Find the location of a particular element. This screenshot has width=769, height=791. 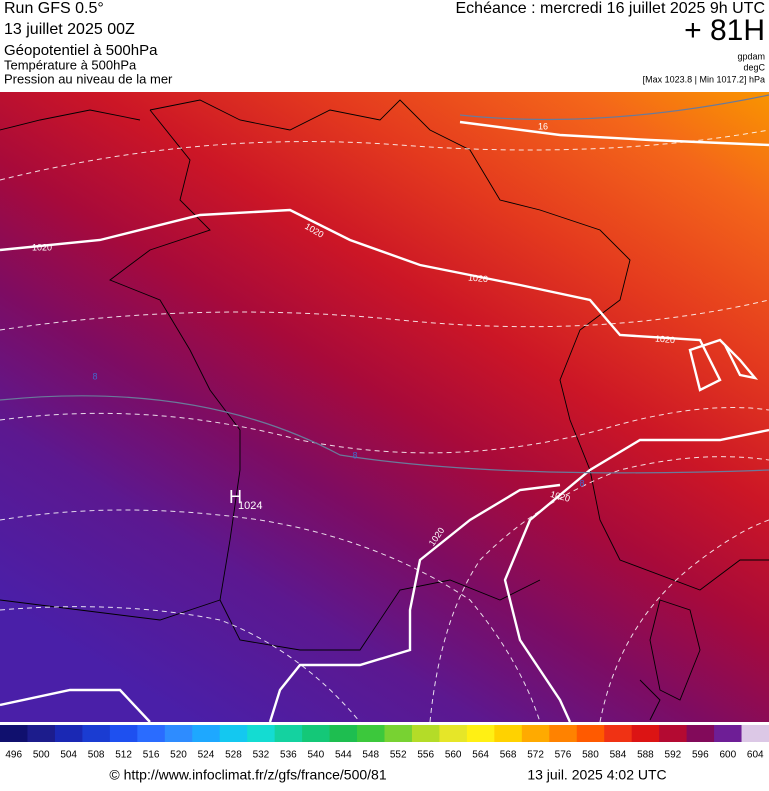

colorbar-label: 572 is located at coordinates (535, 755).